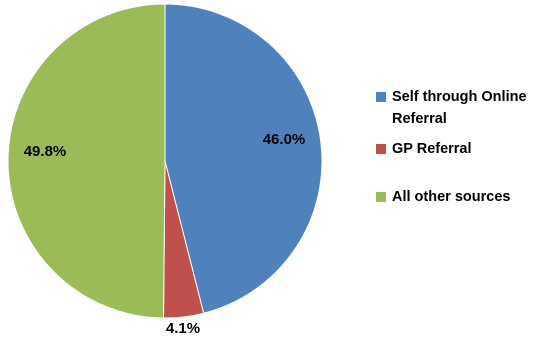  What do you see at coordinates (432, 149) in the screenshot?
I see `legend-label-gp-referral: GP Referral` at bounding box center [432, 149].